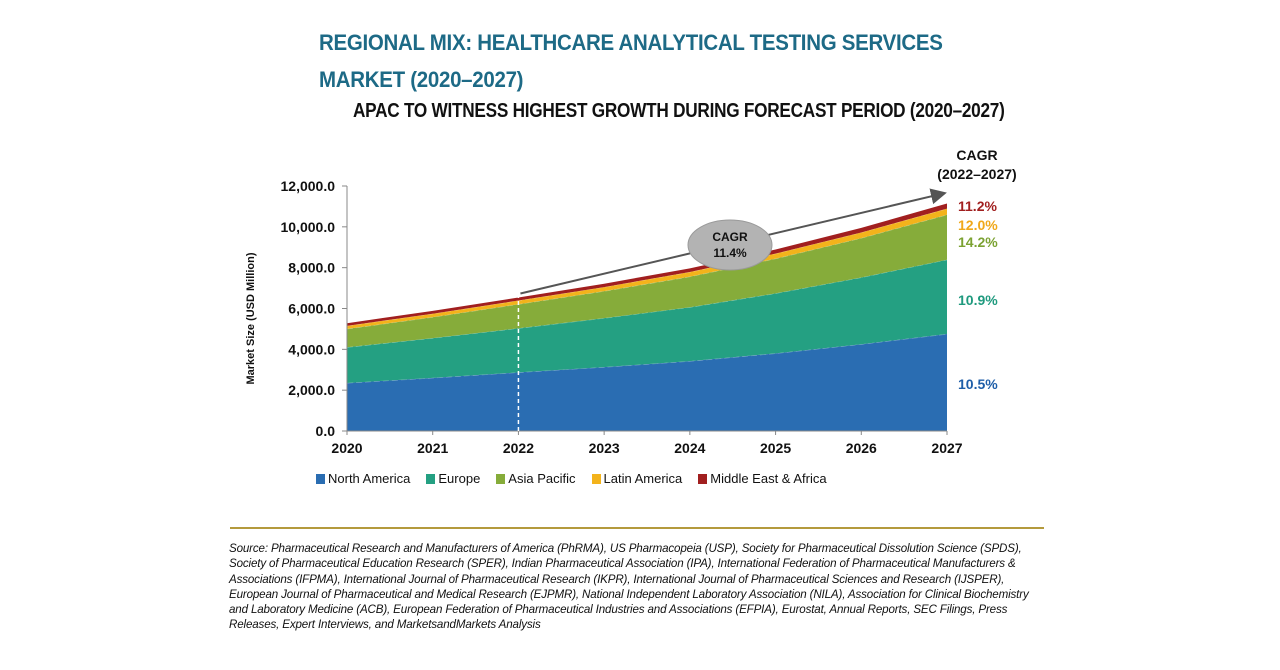  Describe the element at coordinates (978, 242) in the screenshot. I see `cagr-label-asia-pacific: 14.2%` at that location.